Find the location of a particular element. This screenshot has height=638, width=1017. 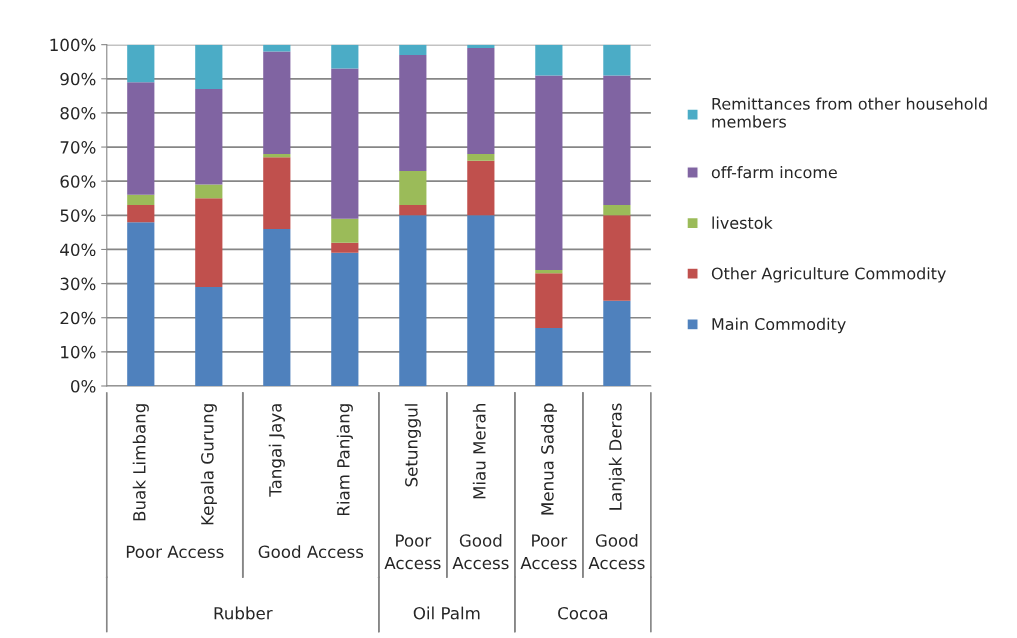

y-tick-label: 70% is located at coordinates (78, 147).